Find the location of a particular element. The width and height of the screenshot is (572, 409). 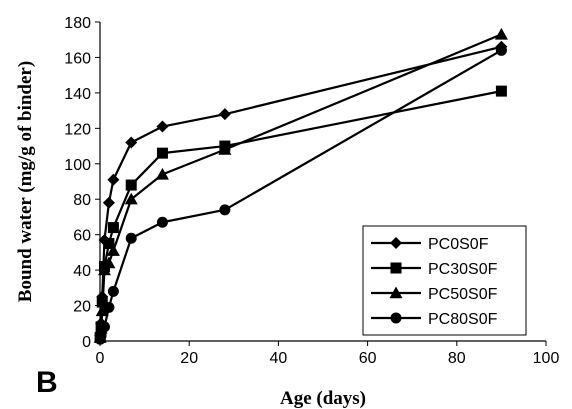

y-tick-label: 0 is located at coordinates (86, 342).